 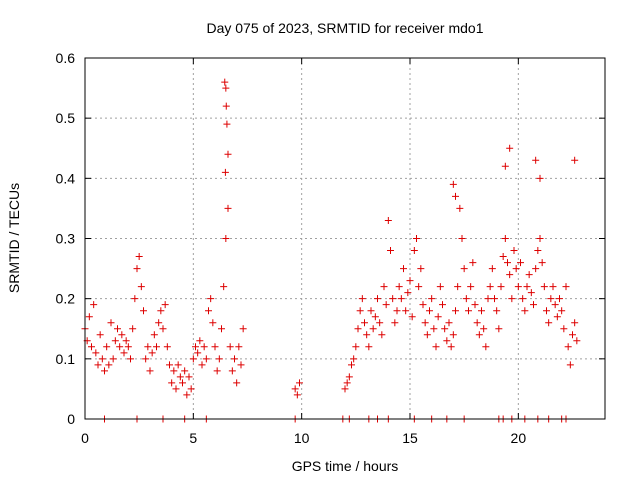 What do you see at coordinates (14, 238) in the screenshot?
I see `y-axis-label: SRMTID / TECUs` at bounding box center [14, 238].